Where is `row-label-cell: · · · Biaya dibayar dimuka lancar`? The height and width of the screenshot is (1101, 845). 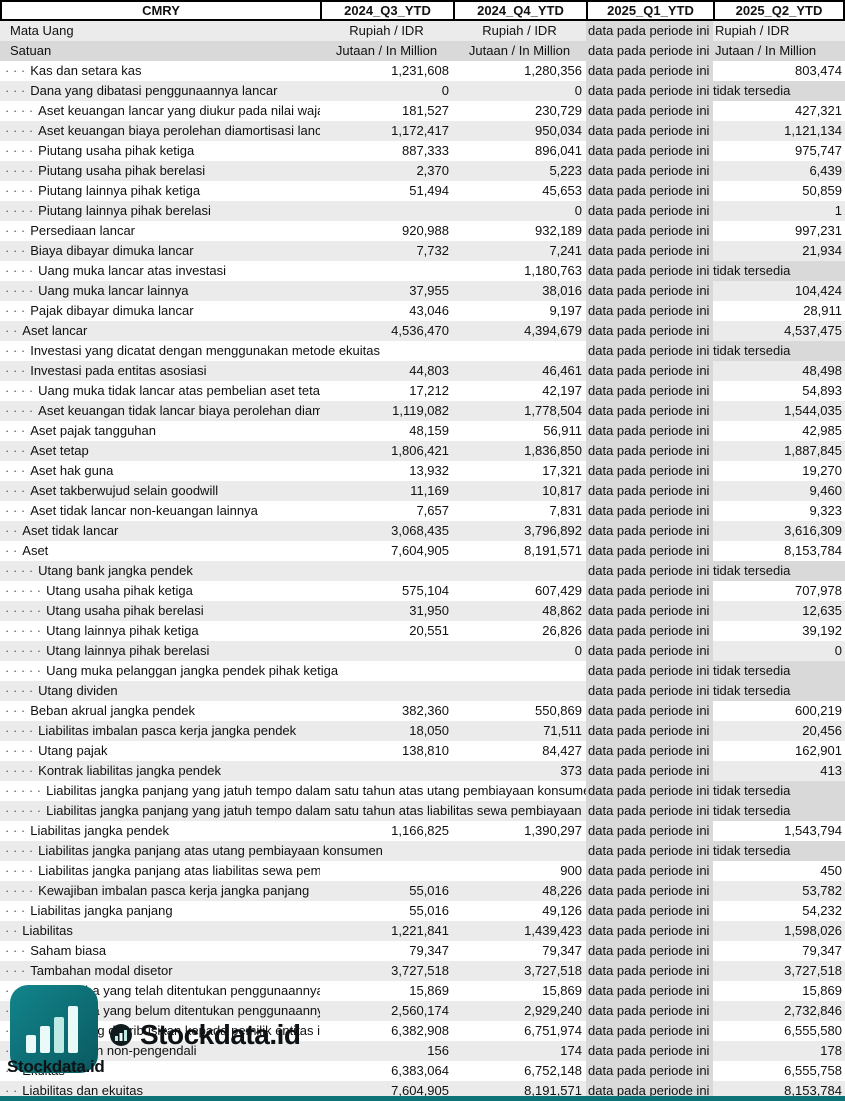
row-label-cell: · · · Biaya dibayar dimuka lancar is located at coordinates (160, 251).